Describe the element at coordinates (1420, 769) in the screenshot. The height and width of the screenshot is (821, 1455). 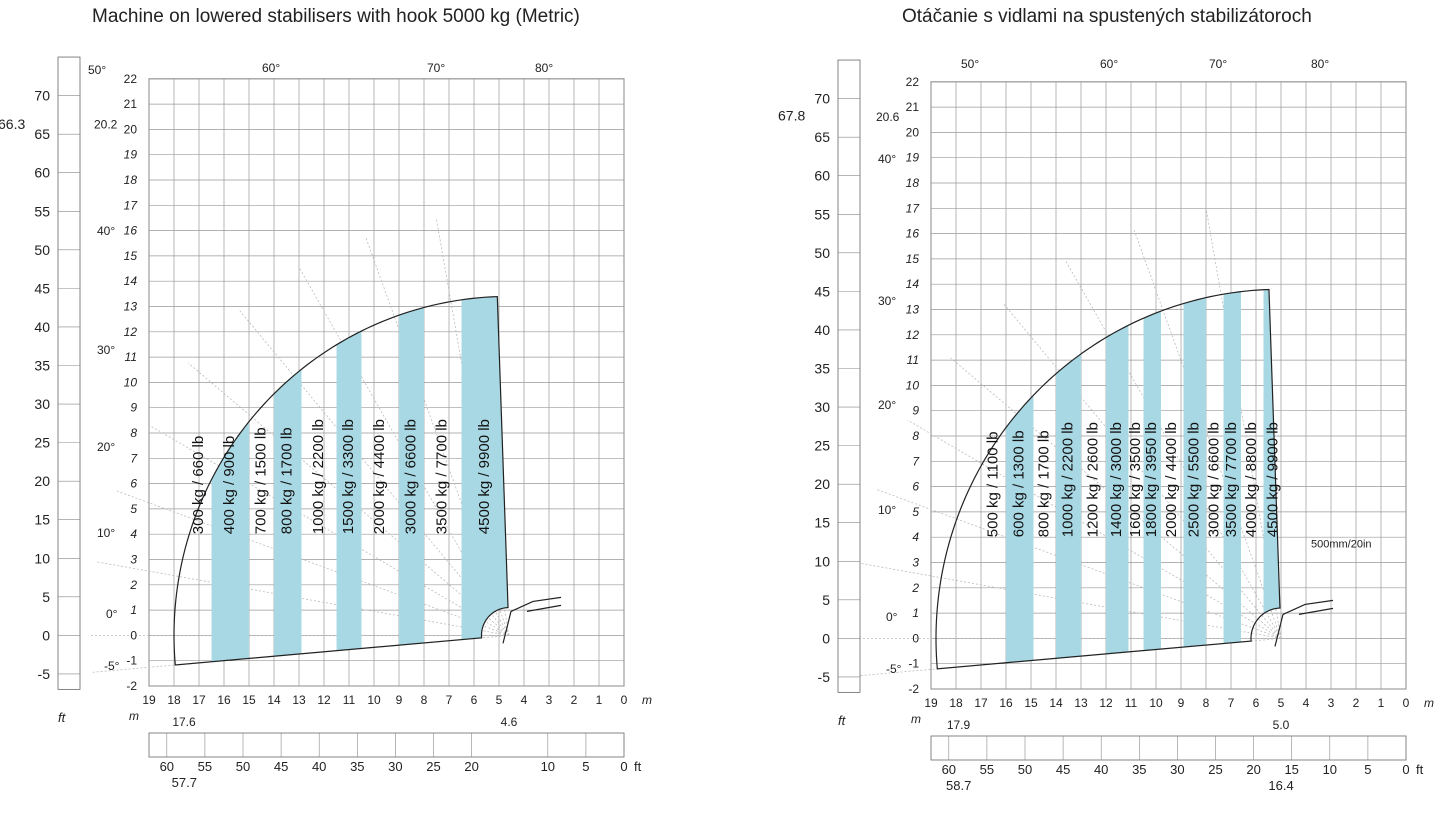
I see `ft-x-unit-label: ft` at that location.